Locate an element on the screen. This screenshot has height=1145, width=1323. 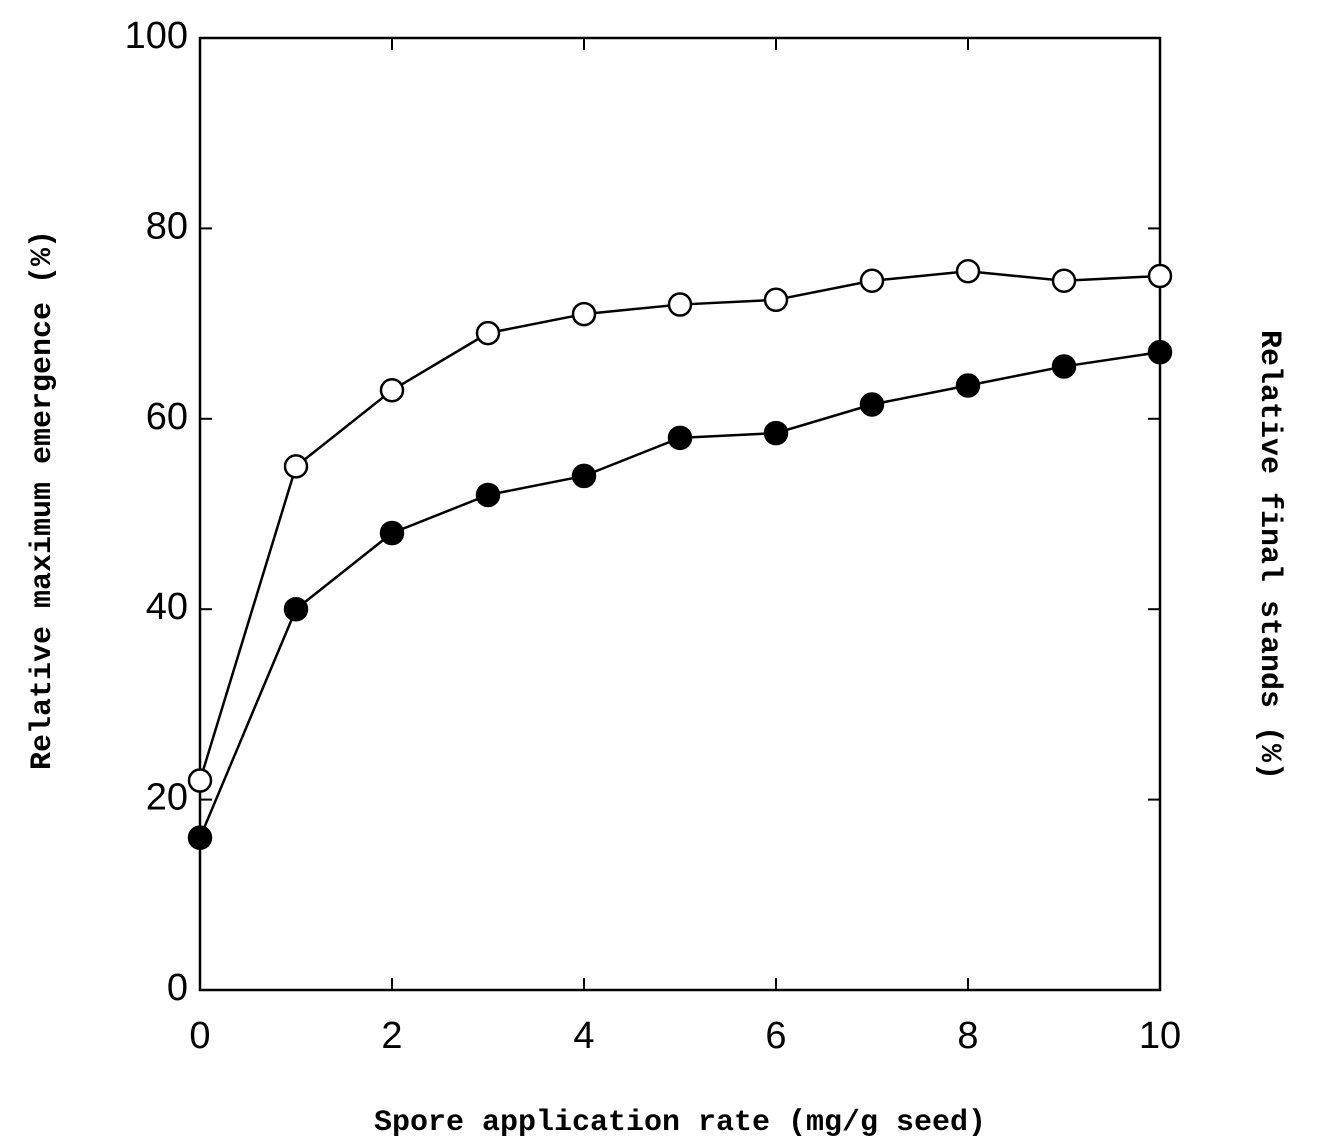
y-tick-label: 100 is located at coordinates (156, 36).